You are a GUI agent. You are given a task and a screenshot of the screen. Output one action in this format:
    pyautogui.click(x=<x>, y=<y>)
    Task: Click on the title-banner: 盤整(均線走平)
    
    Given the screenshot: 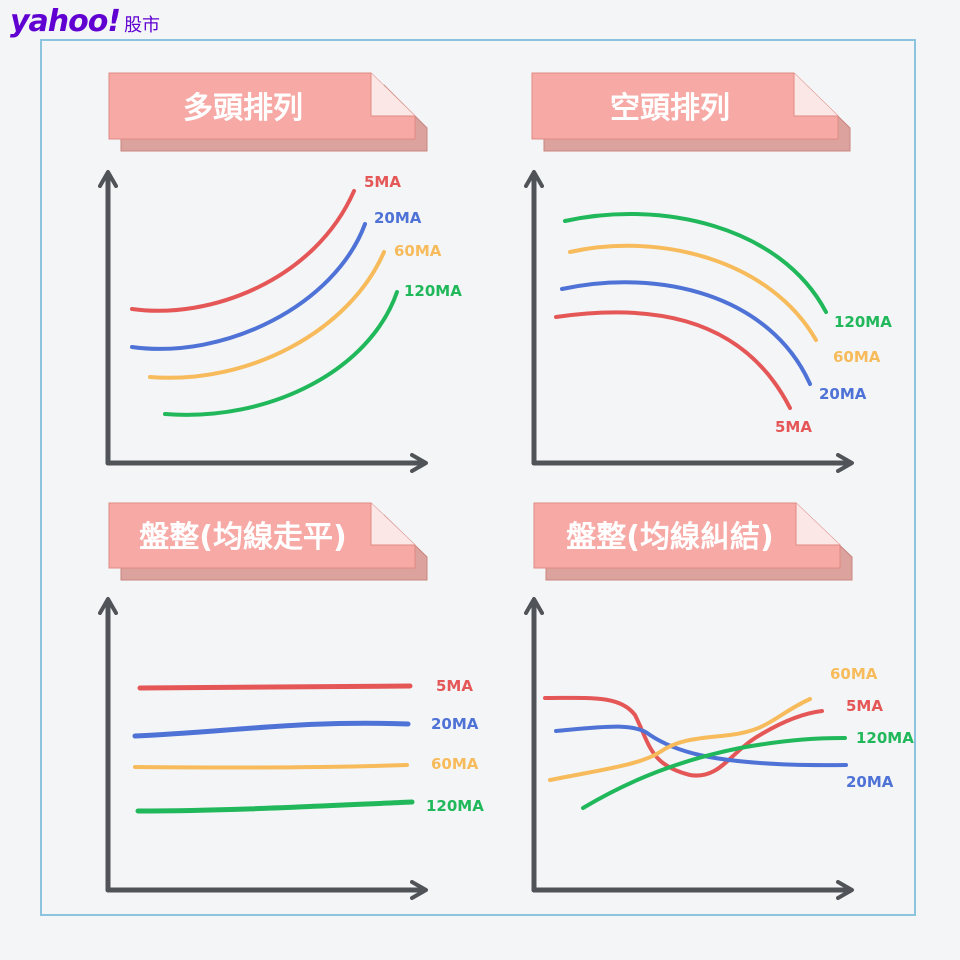 What is the action you would take?
    pyautogui.click(x=268, y=541)
    